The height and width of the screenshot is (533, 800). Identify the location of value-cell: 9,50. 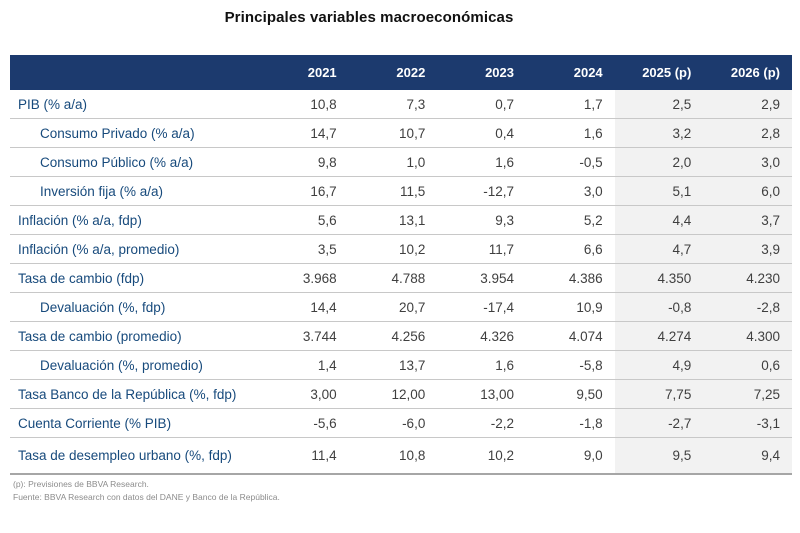
(589, 394).